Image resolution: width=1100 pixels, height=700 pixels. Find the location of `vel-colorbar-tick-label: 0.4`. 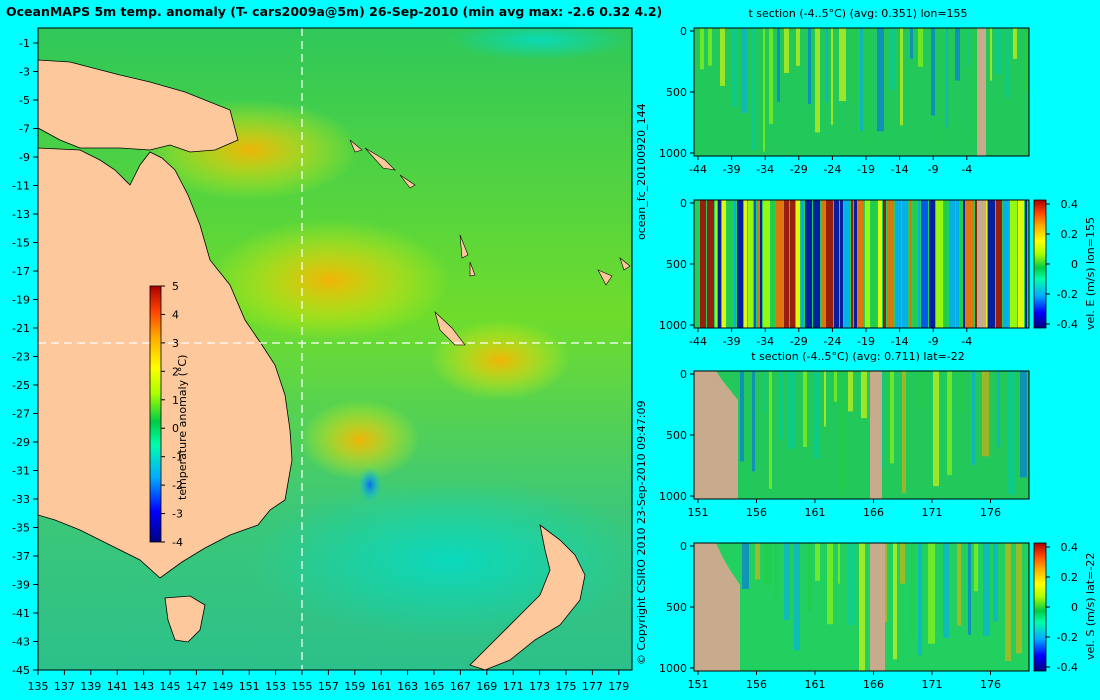

vel-colorbar-tick-label: 0.4 is located at coordinates (1070, 547).